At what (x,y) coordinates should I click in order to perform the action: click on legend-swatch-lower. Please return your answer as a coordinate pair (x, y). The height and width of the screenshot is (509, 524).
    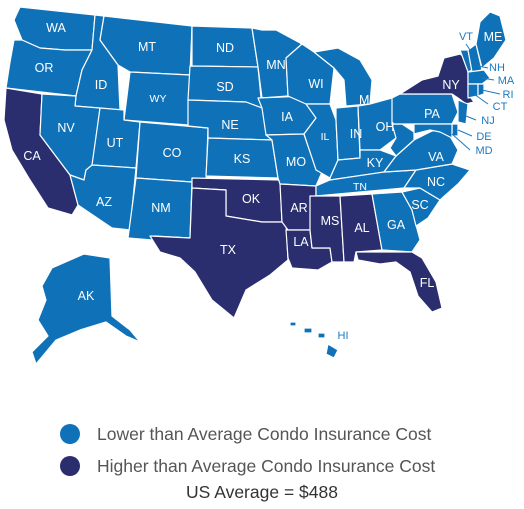
    Looking at the image, I should click on (70, 434).